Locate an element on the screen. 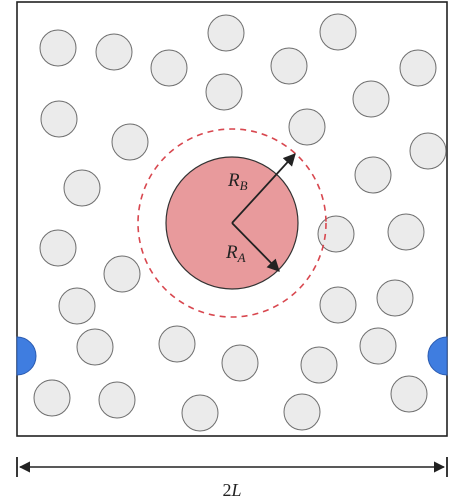  radius-a-label: RA is located at coordinates (235, 253).